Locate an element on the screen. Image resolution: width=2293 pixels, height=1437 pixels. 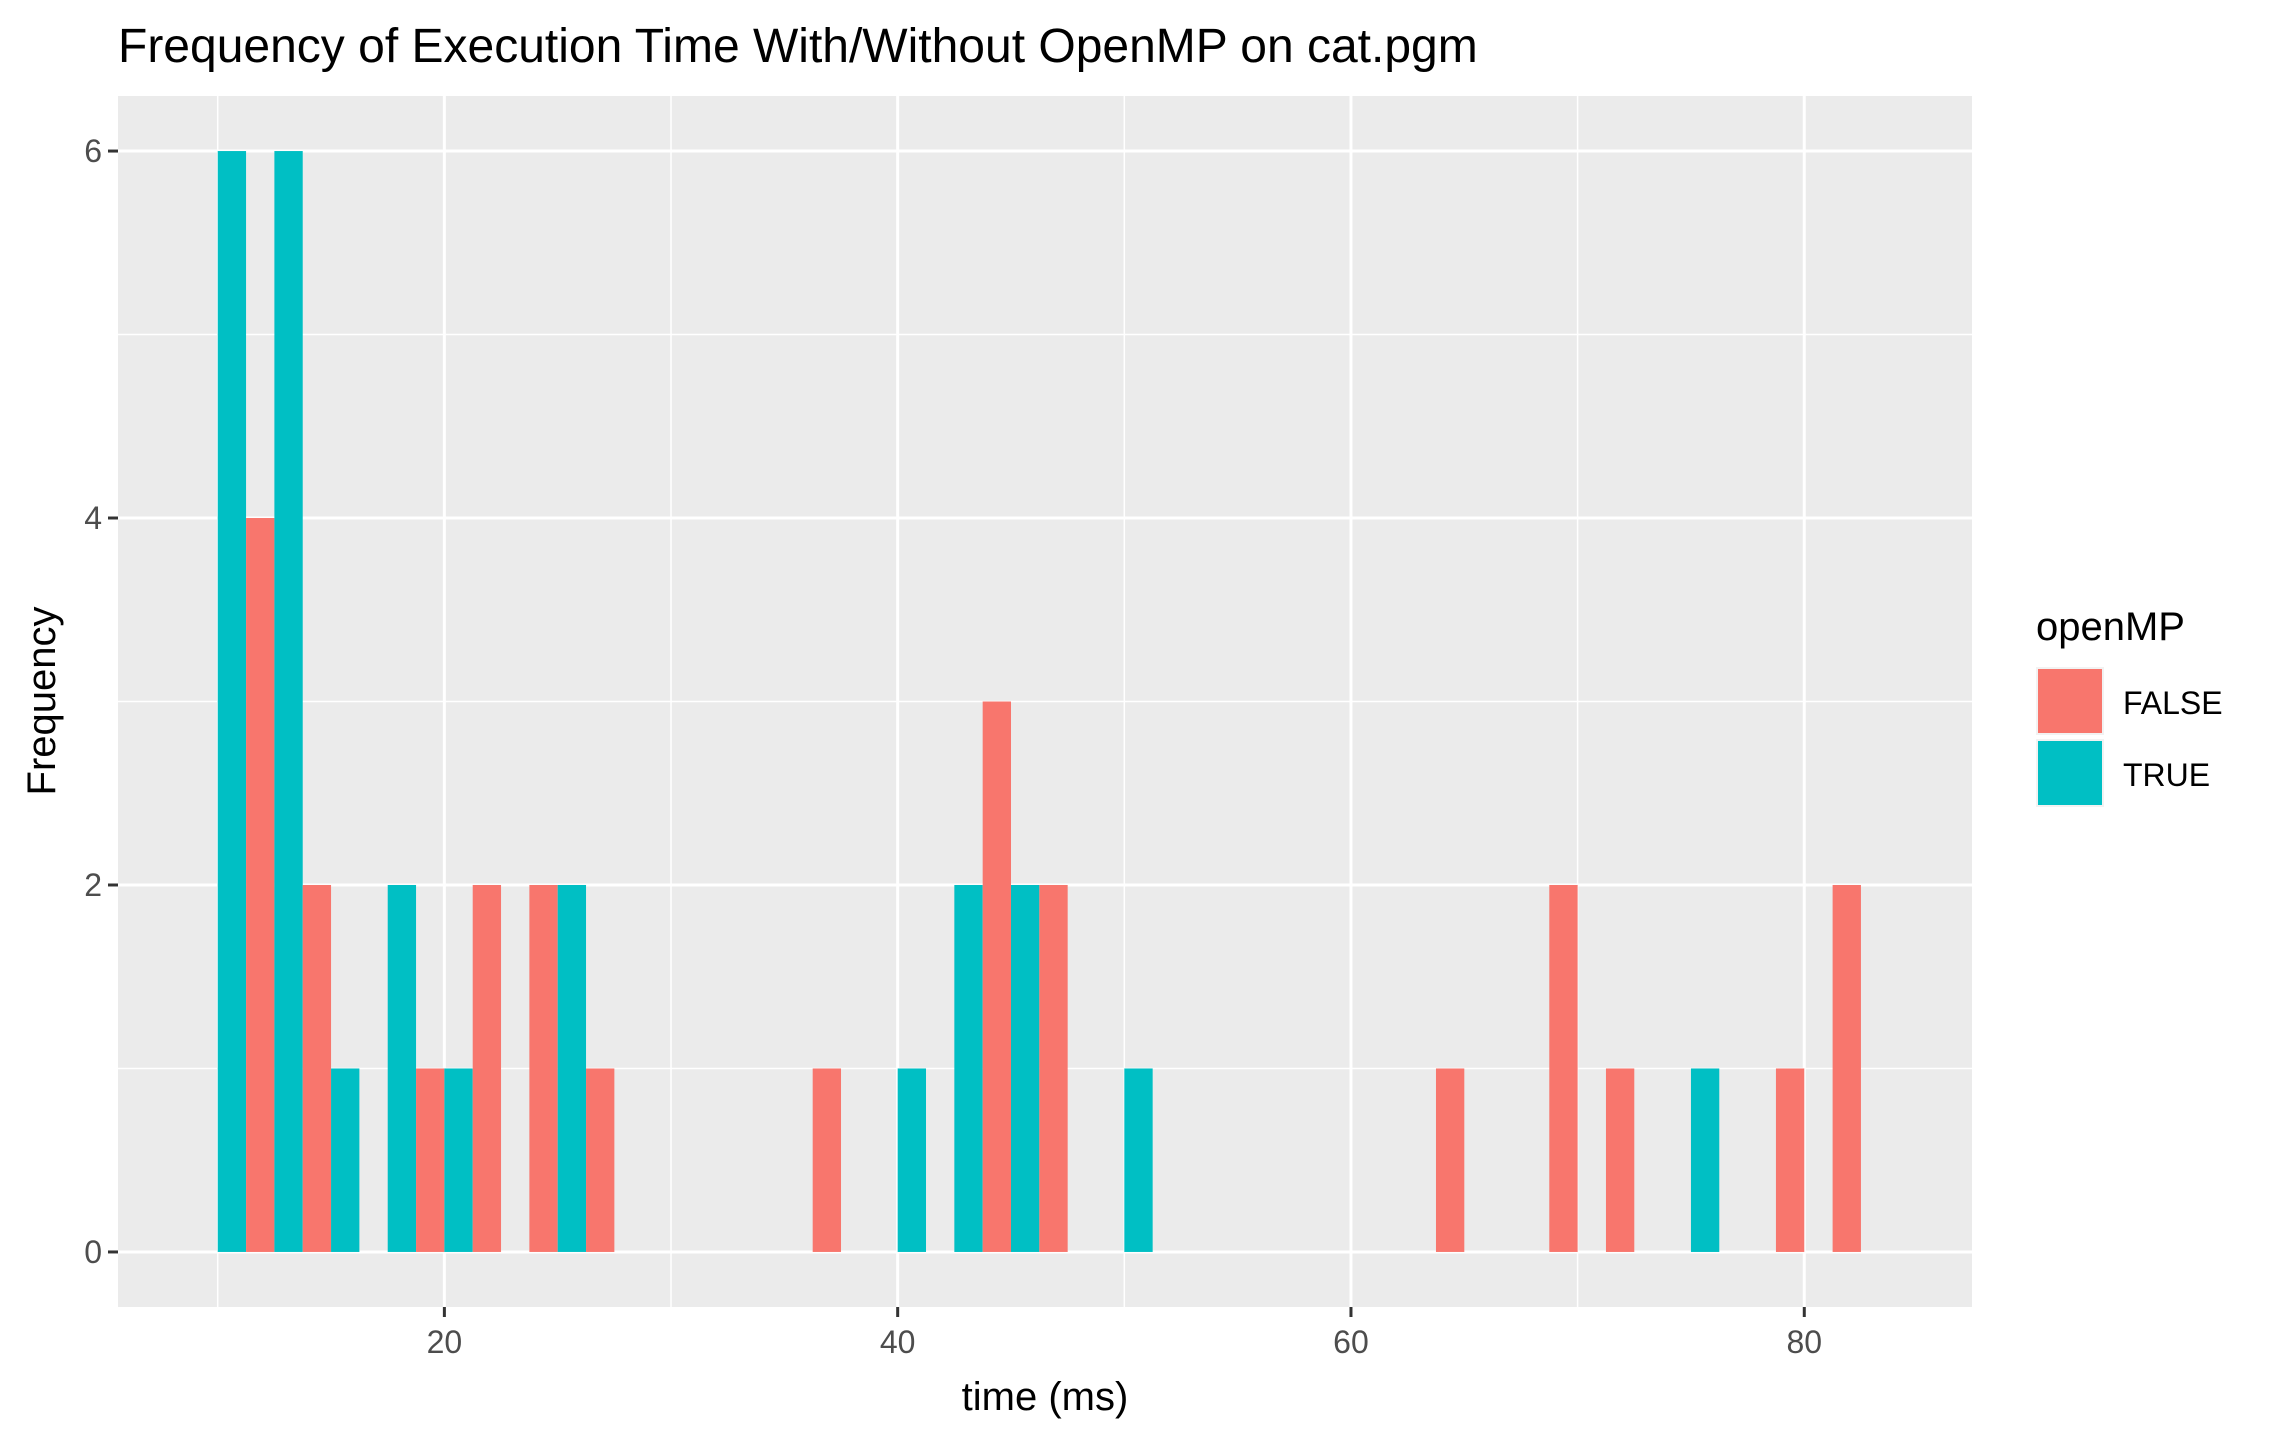
legend-key-false is located at coordinates (2070, 701).